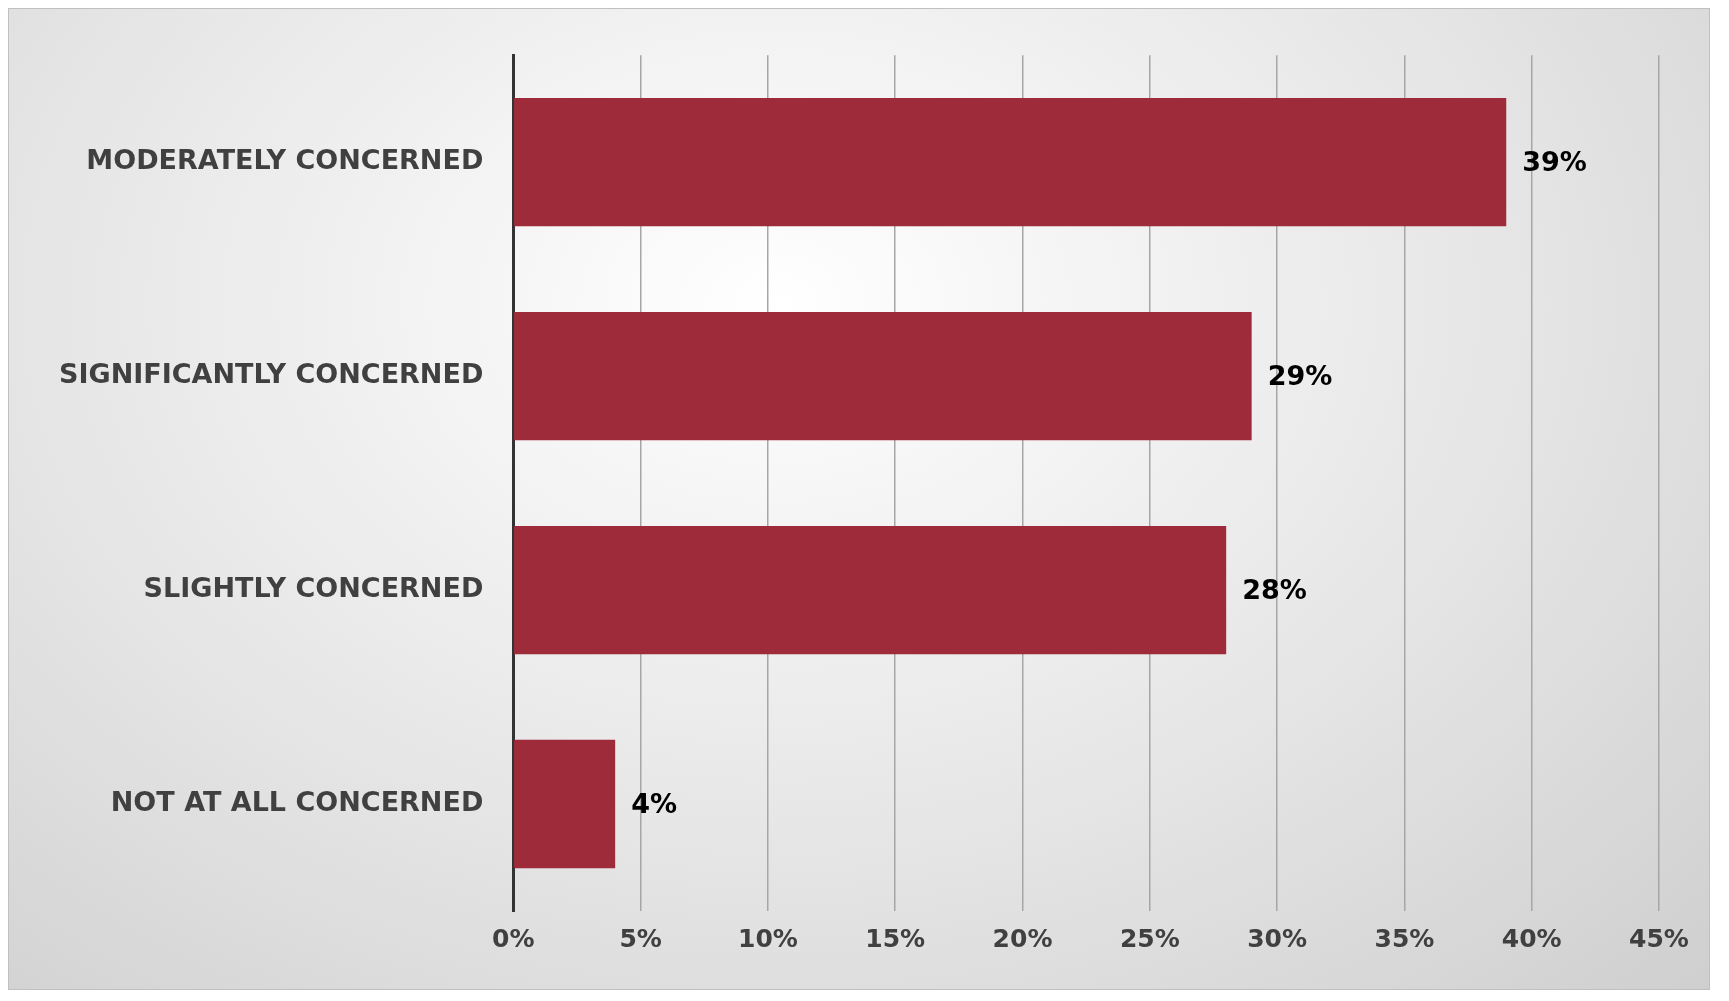  Describe the element at coordinates (1149, 938) in the screenshot. I see `x-tick-label: 25%` at that location.